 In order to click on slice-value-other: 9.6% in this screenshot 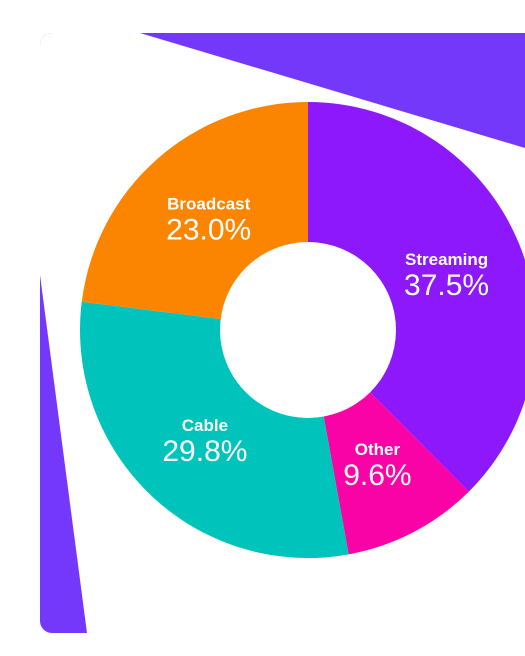, I will do `click(377, 475)`.